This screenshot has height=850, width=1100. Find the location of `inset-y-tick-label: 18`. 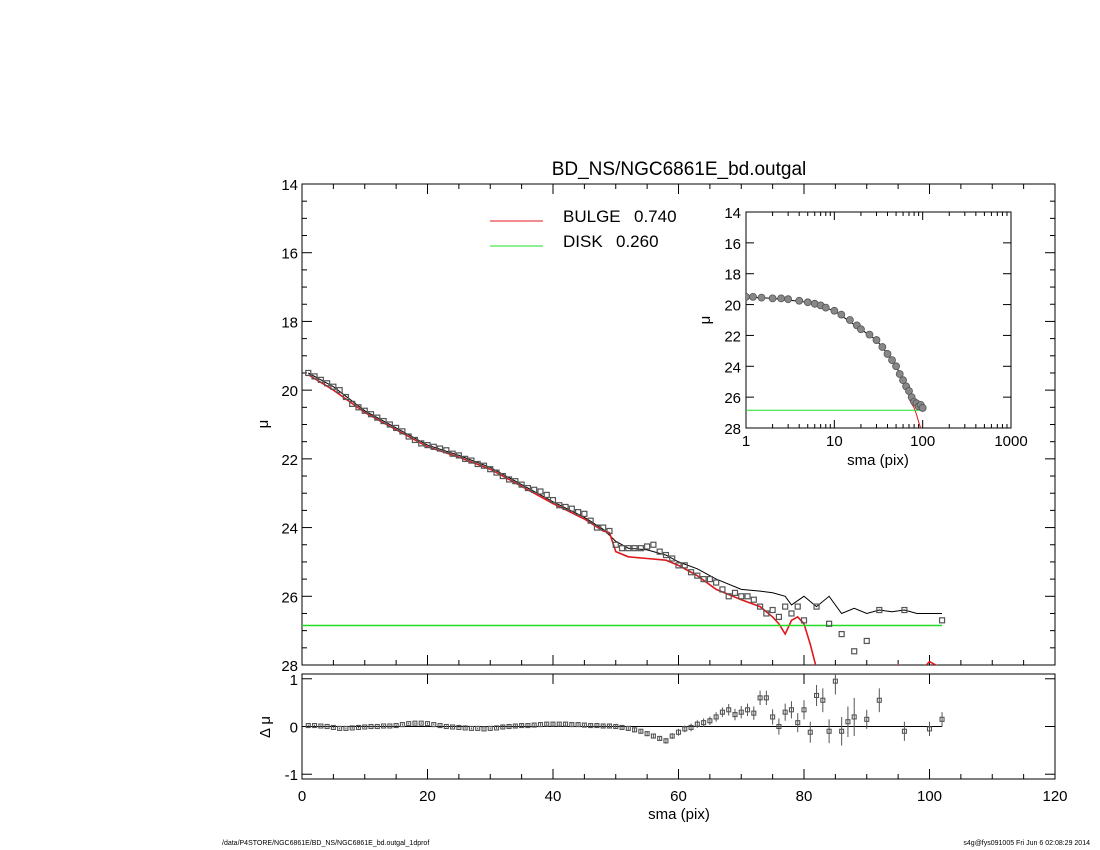

inset-y-tick-label: 18 is located at coordinates (732, 275).